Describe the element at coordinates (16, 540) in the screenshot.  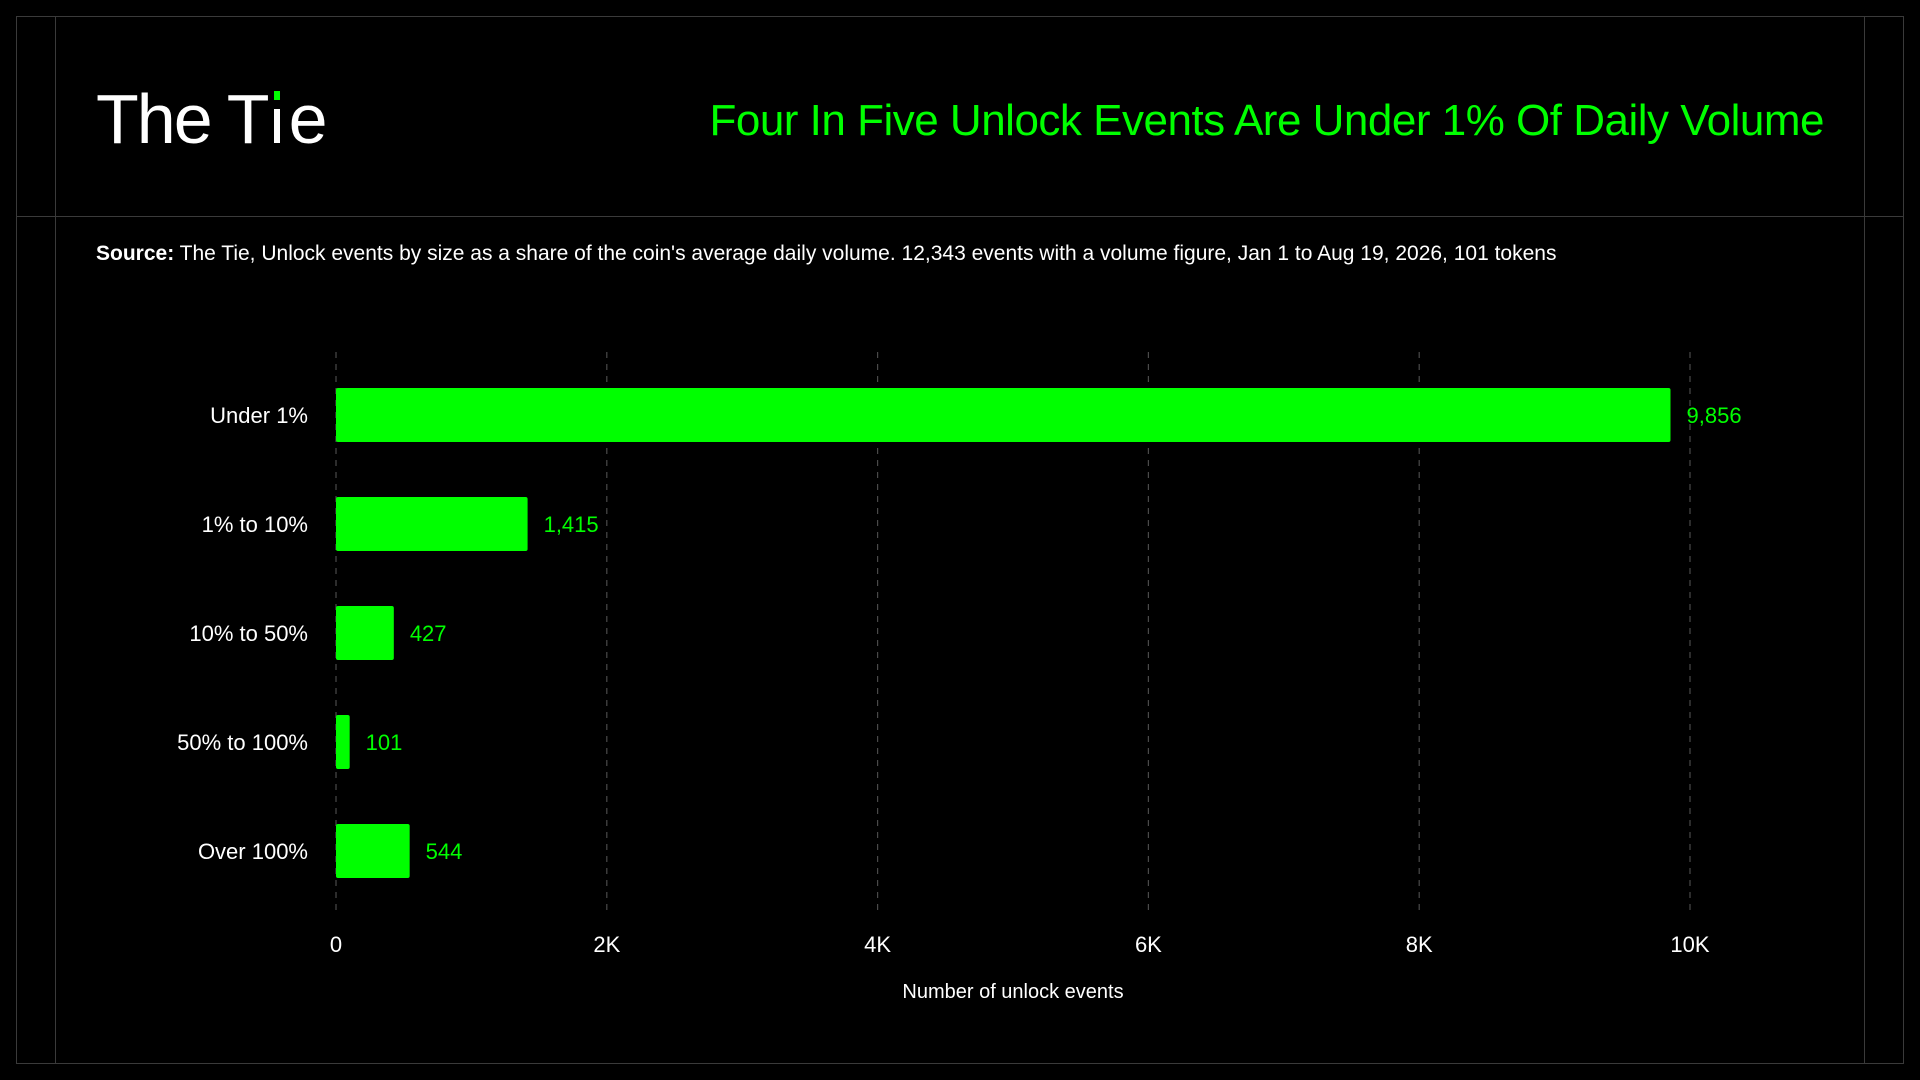
I see `frame-left-outer` at that location.